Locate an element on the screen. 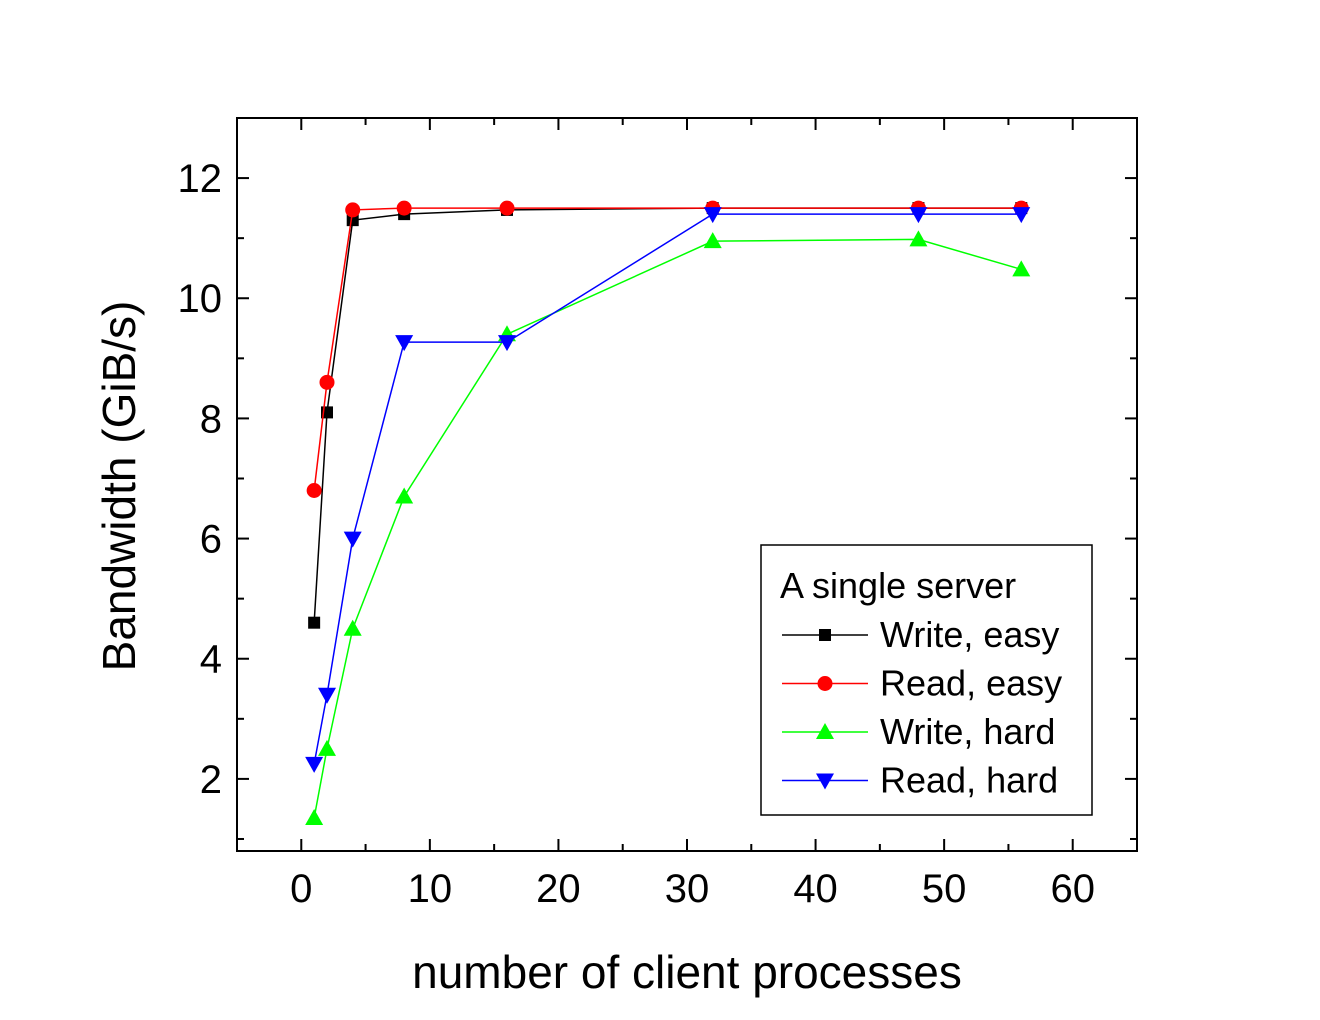 The height and width of the screenshot is (1020, 1320). y-tick-label: 12 is located at coordinates (200, 179).